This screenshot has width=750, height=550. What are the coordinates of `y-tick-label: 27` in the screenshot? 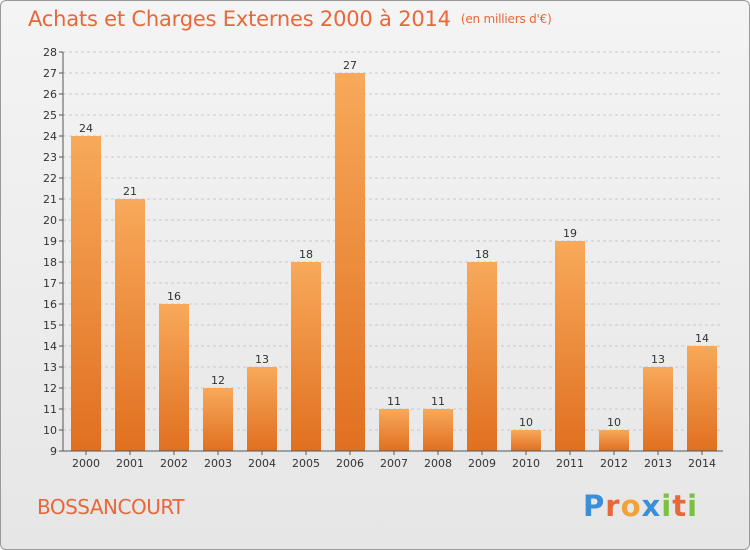 It's located at (50, 73).